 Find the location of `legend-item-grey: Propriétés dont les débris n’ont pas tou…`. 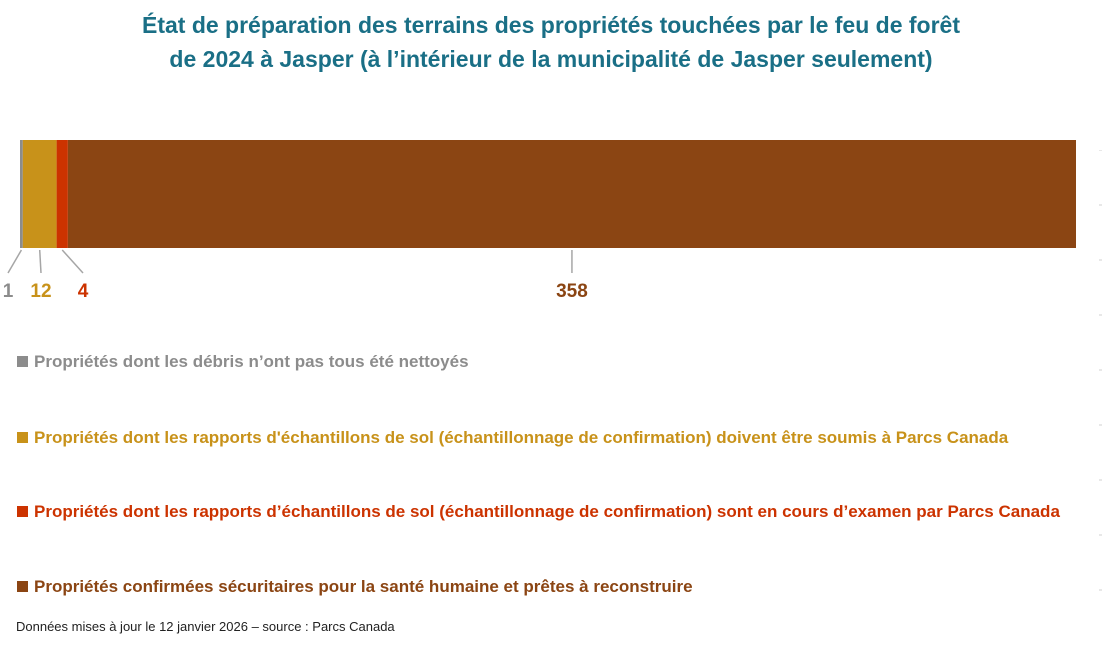

legend-item-grey: Propriétés dont les débris n’ont pas tou… is located at coordinates (552, 361).